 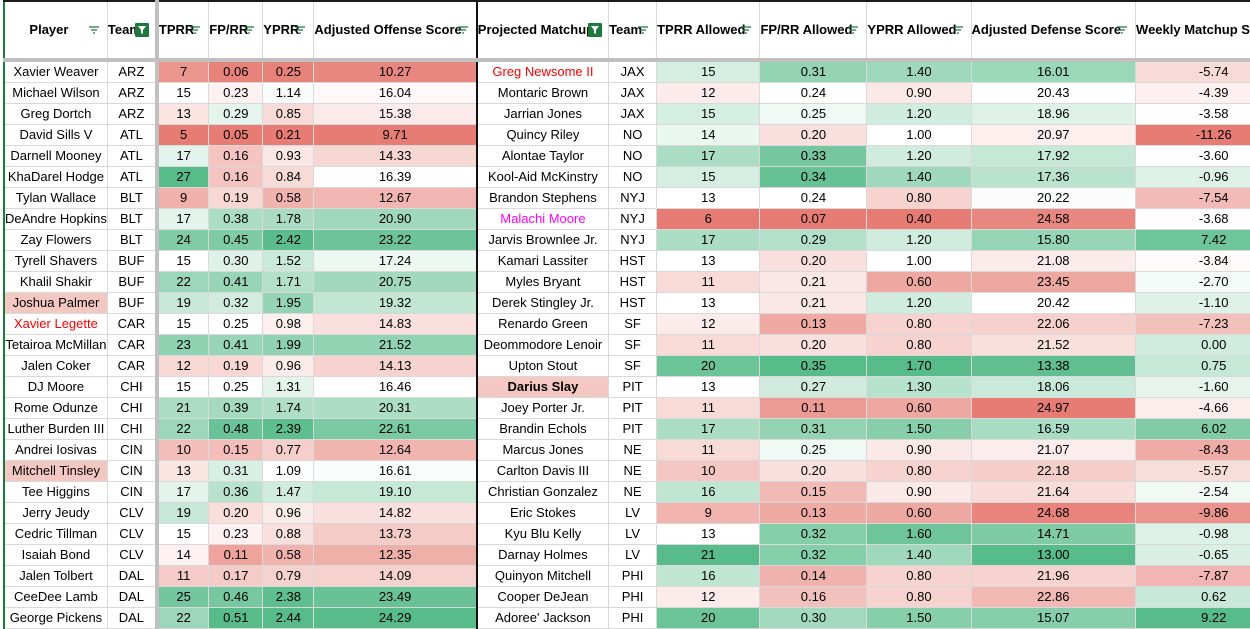 What do you see at coordinates (132, 30) in the screenshot?
I see `column-header-team: Team` at bounding box center [132, 30].